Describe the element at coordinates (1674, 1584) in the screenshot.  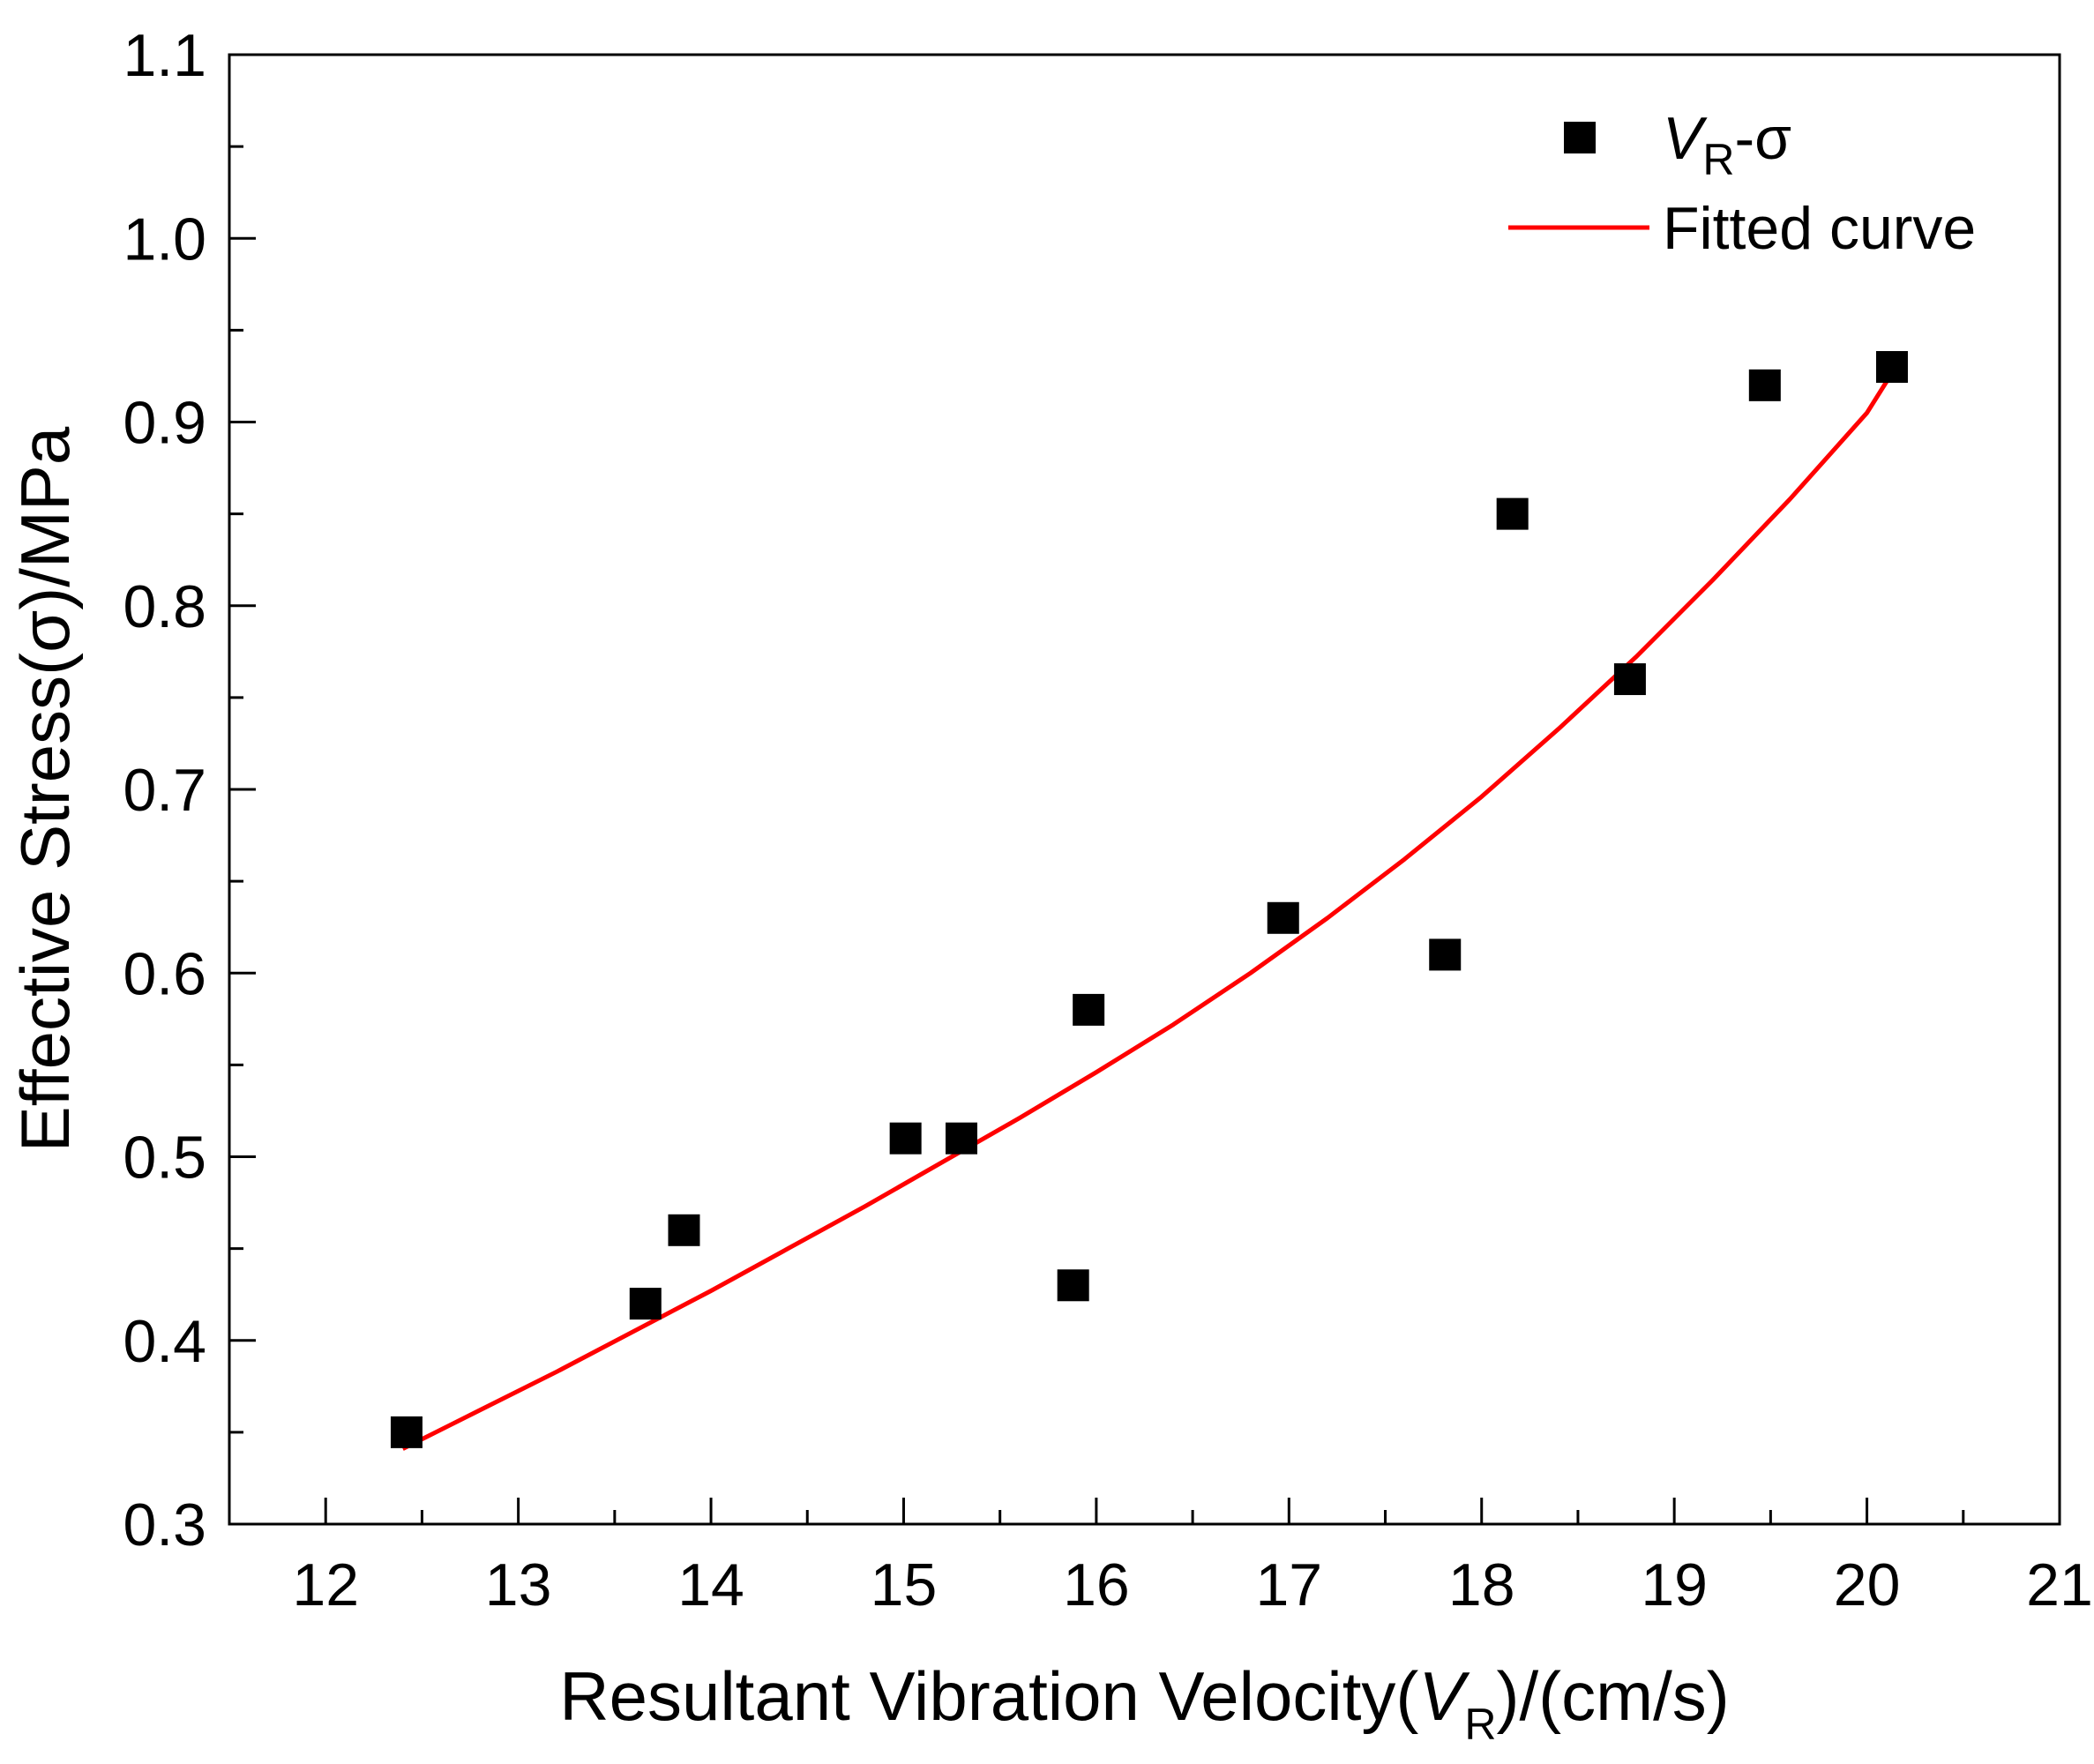
I see `x-tick-label: 19` at that location.